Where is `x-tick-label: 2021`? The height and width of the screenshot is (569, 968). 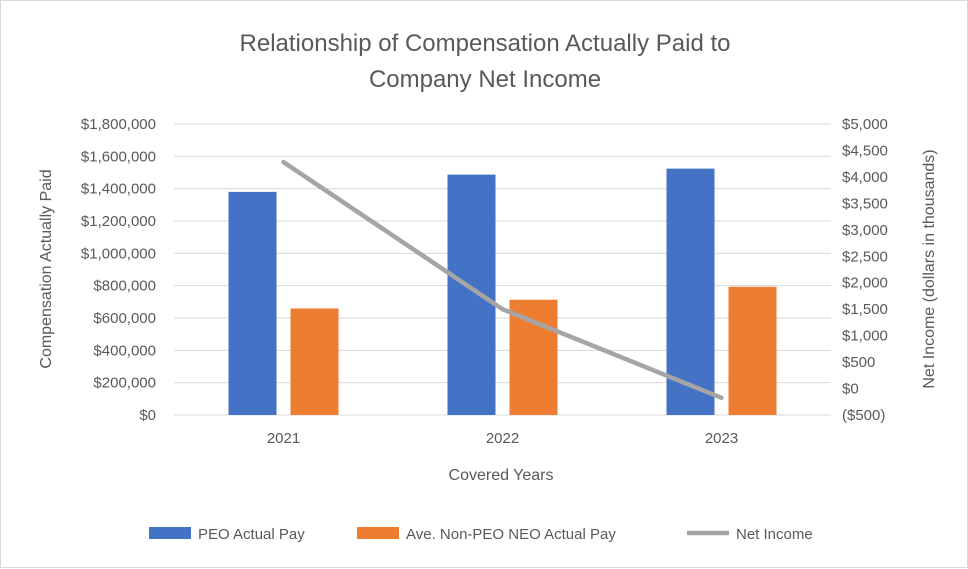
x-tick-label: 2021 is located at coordinates (283, 438).